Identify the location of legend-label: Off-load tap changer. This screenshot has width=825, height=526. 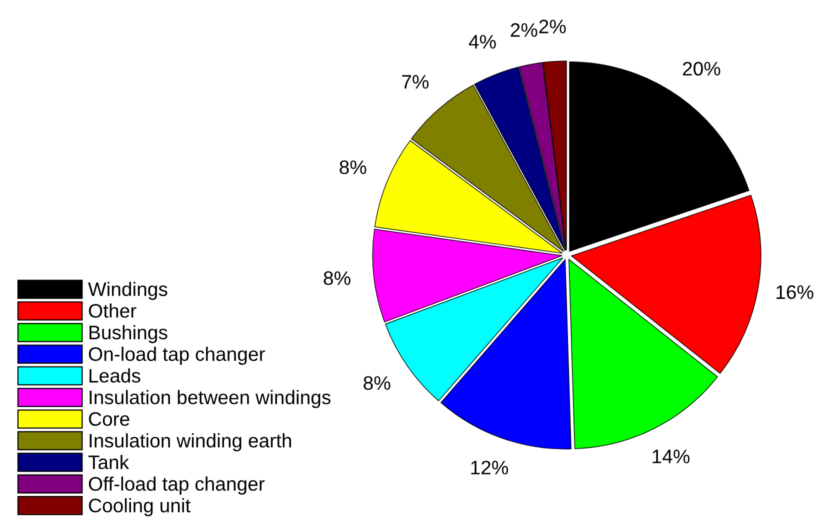
(176, 485).